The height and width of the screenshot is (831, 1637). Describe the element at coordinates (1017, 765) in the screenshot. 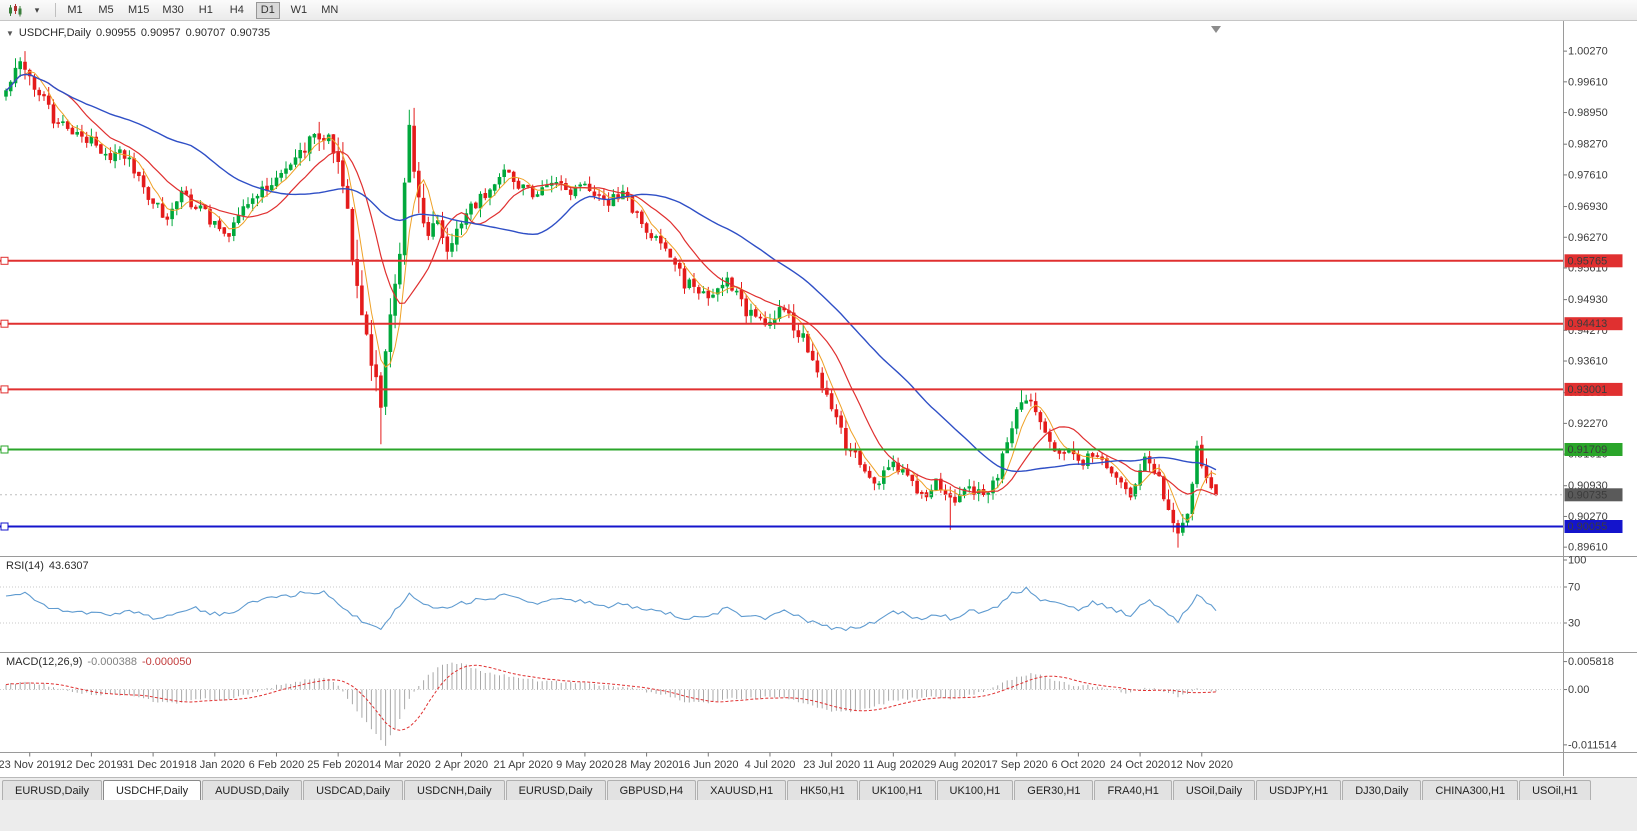

I see `time-axis-label: 17 Sep 2020` at that location.